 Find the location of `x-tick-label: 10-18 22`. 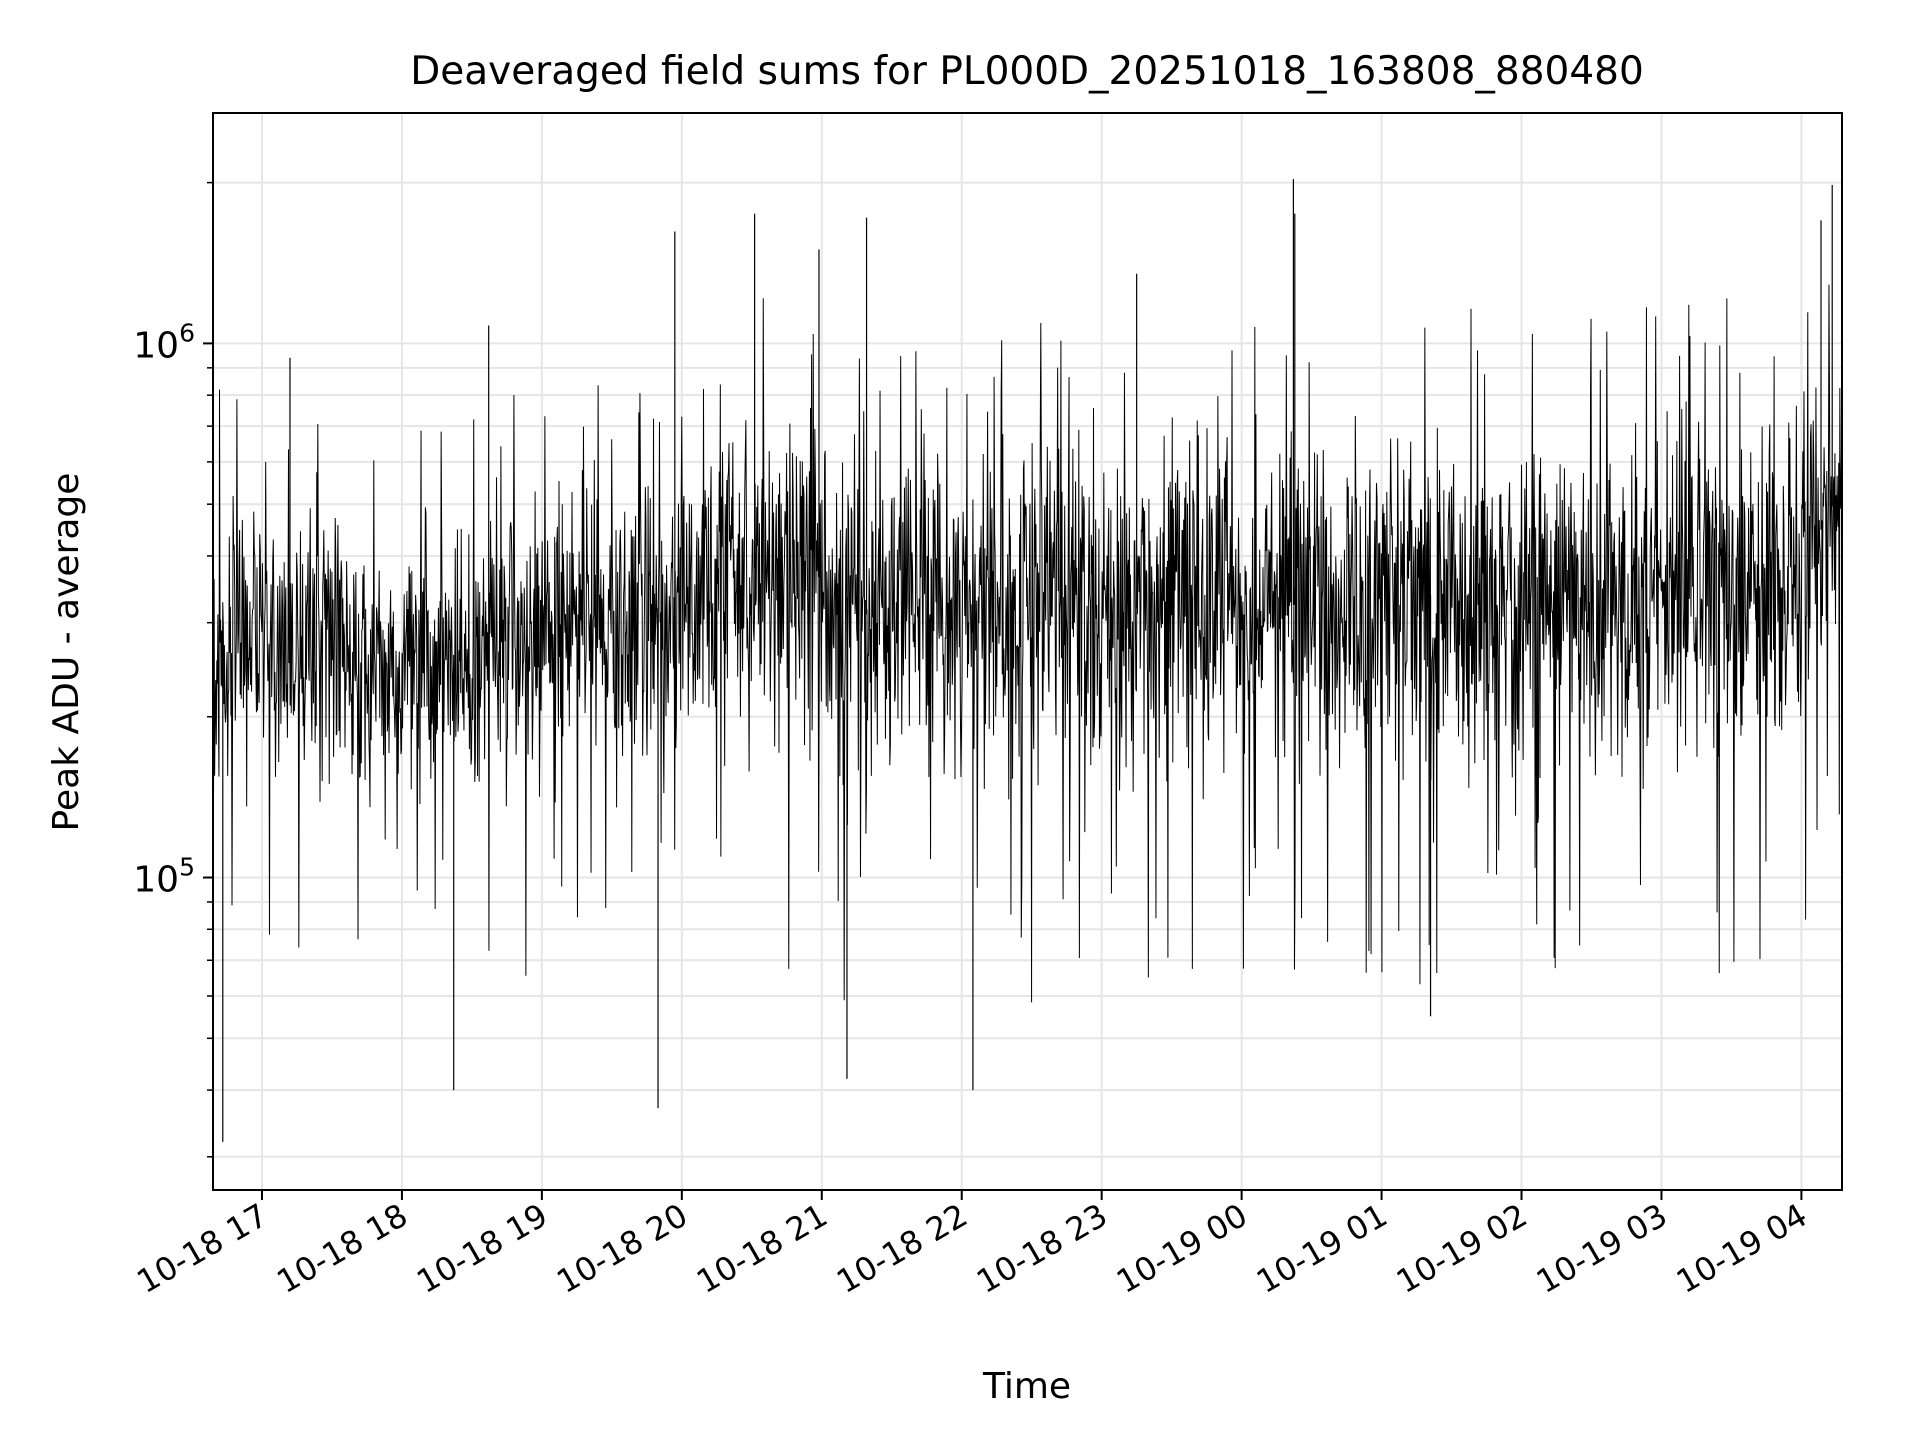

x-tick-label: 10-18 22 is located at coordinates (902, 1248).